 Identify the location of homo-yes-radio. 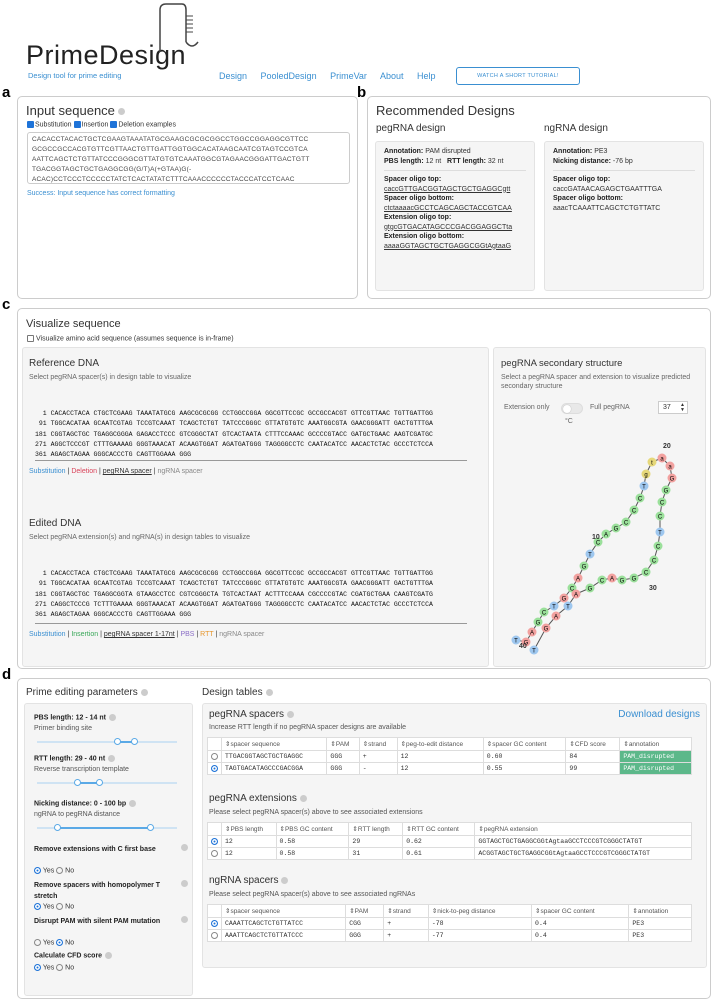
(37, 906).